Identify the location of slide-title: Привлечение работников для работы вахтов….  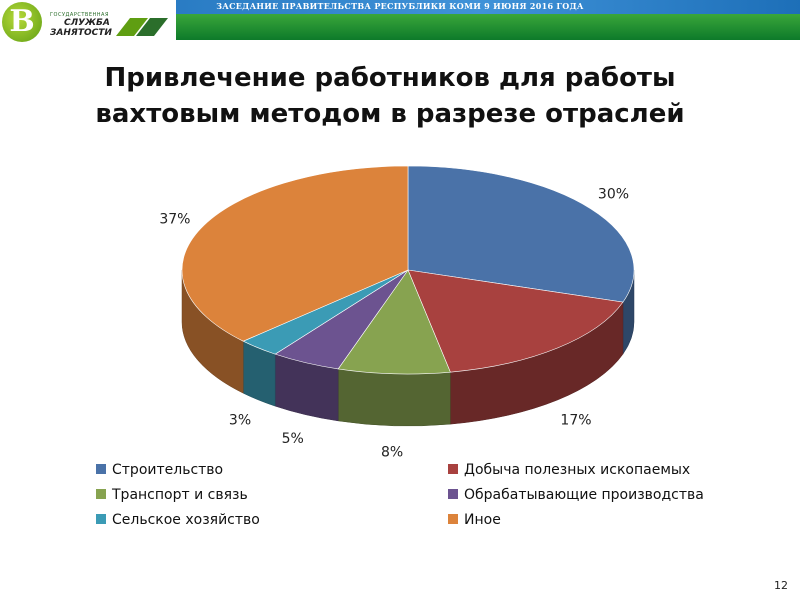
(390, 96).